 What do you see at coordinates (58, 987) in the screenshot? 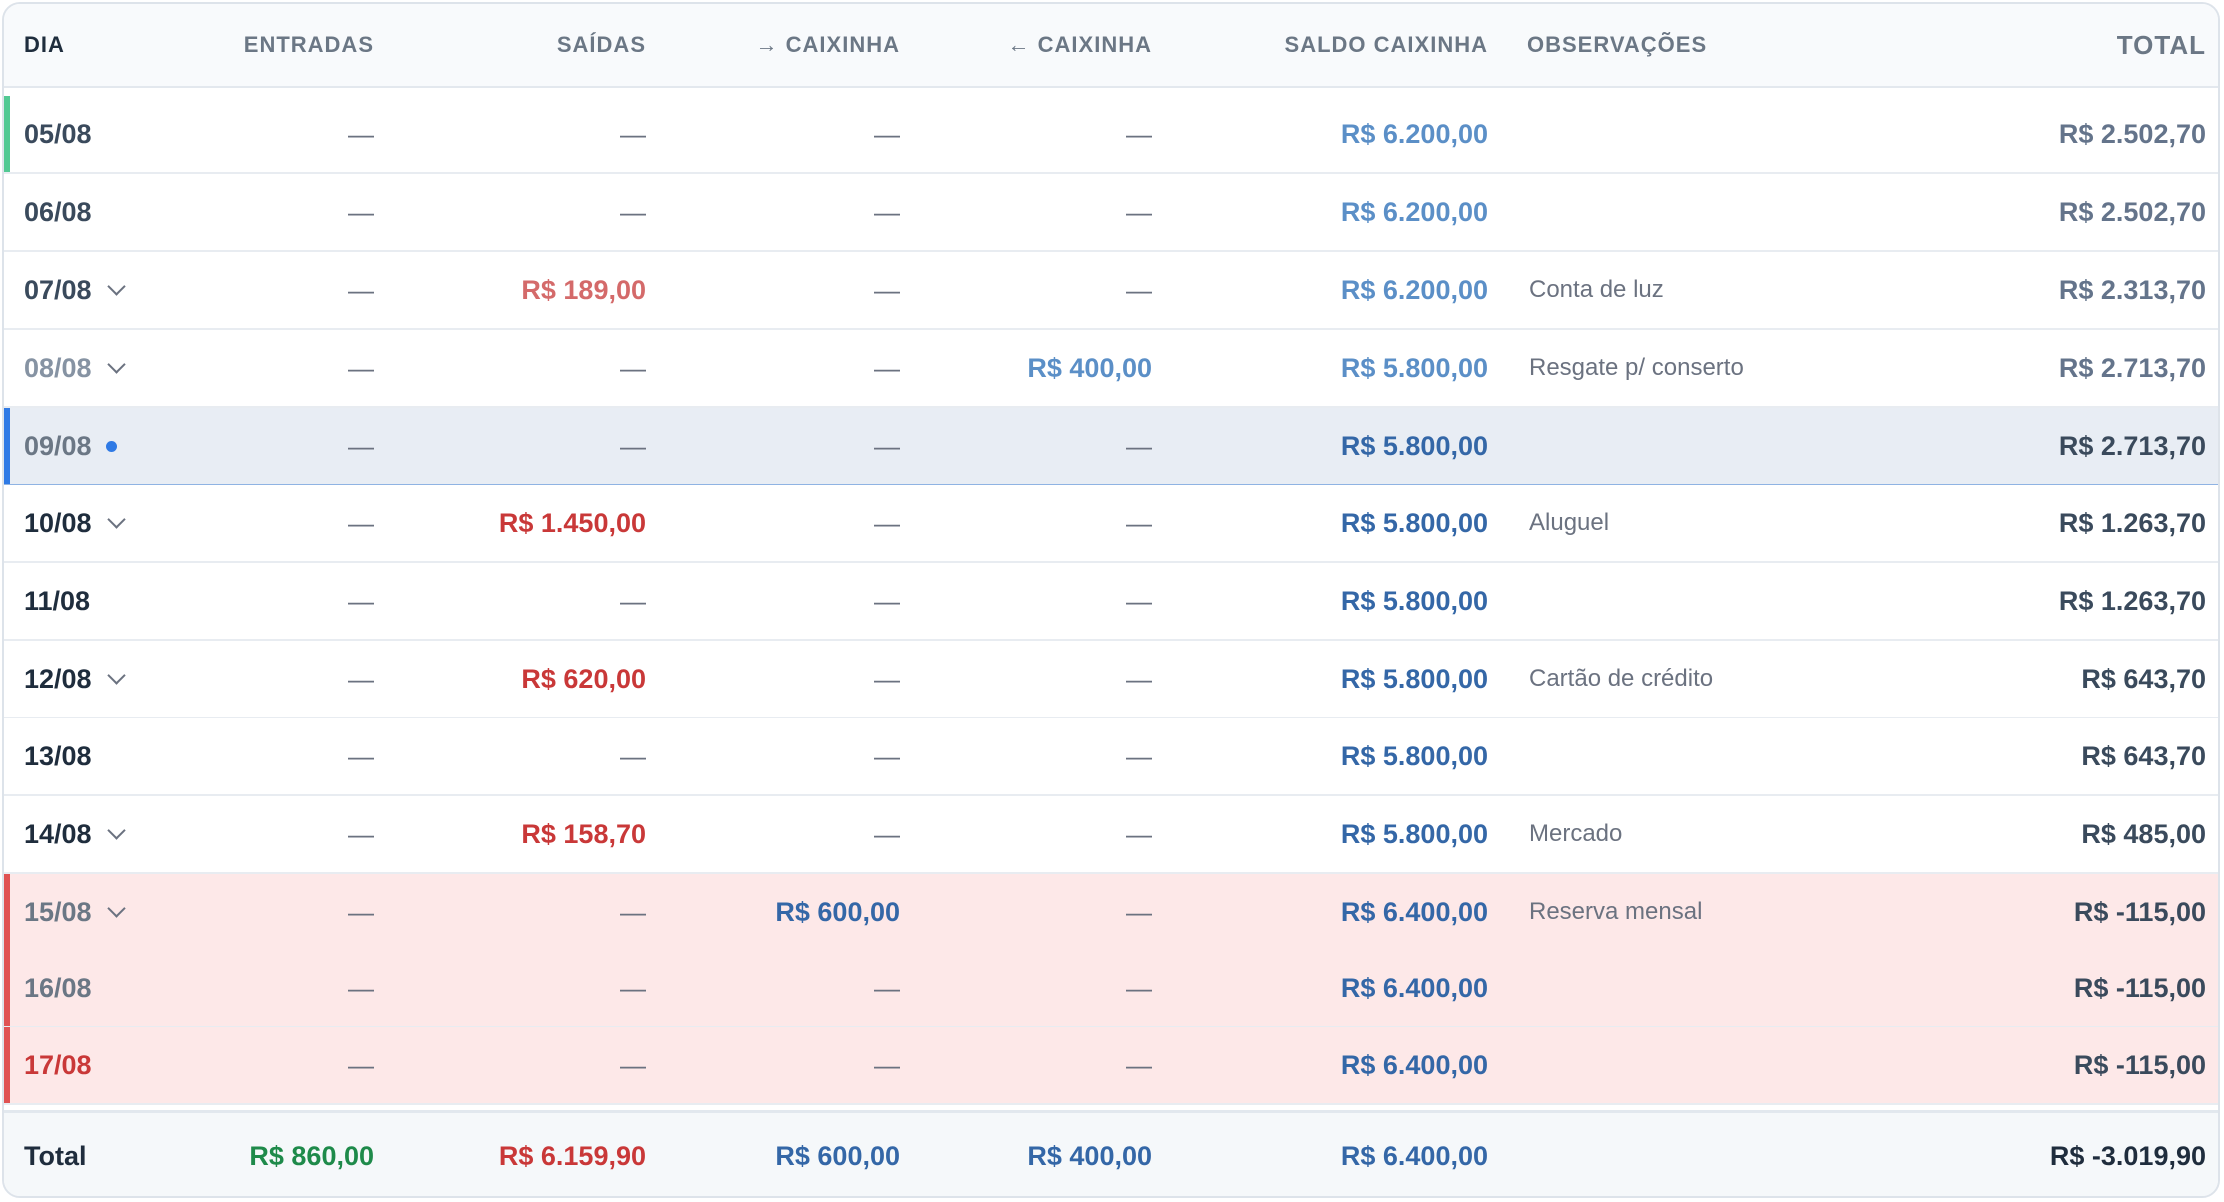
I see `row-day-label: 16/08` at bounding box center [58, 987].